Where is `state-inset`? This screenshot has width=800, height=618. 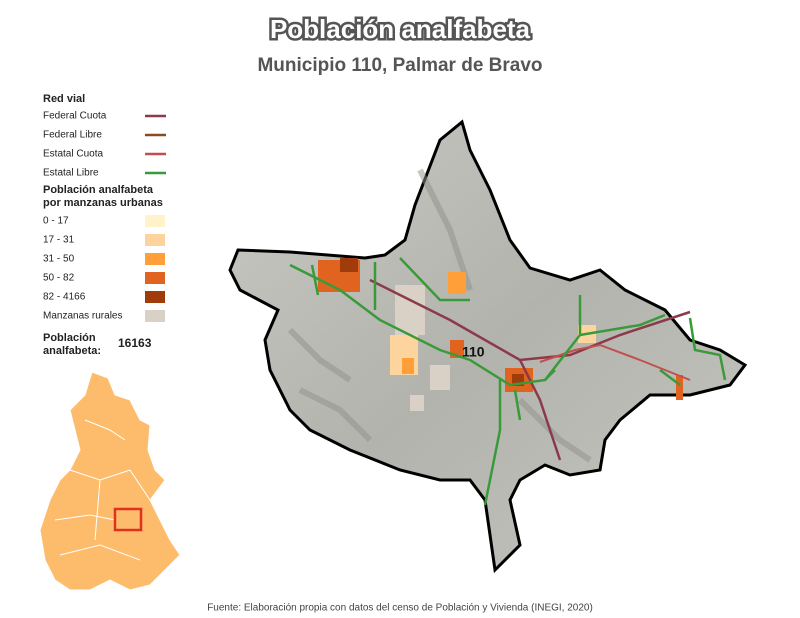
state-inset is located at coordinates (110, 481).